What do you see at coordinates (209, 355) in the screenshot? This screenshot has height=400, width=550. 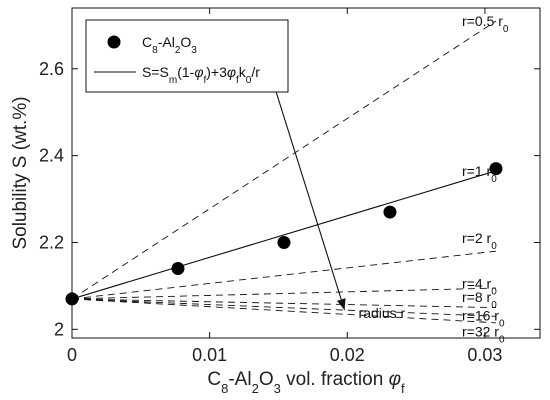 I see `x-tick-label-1: 0.01` at bounding box center [209, 355].